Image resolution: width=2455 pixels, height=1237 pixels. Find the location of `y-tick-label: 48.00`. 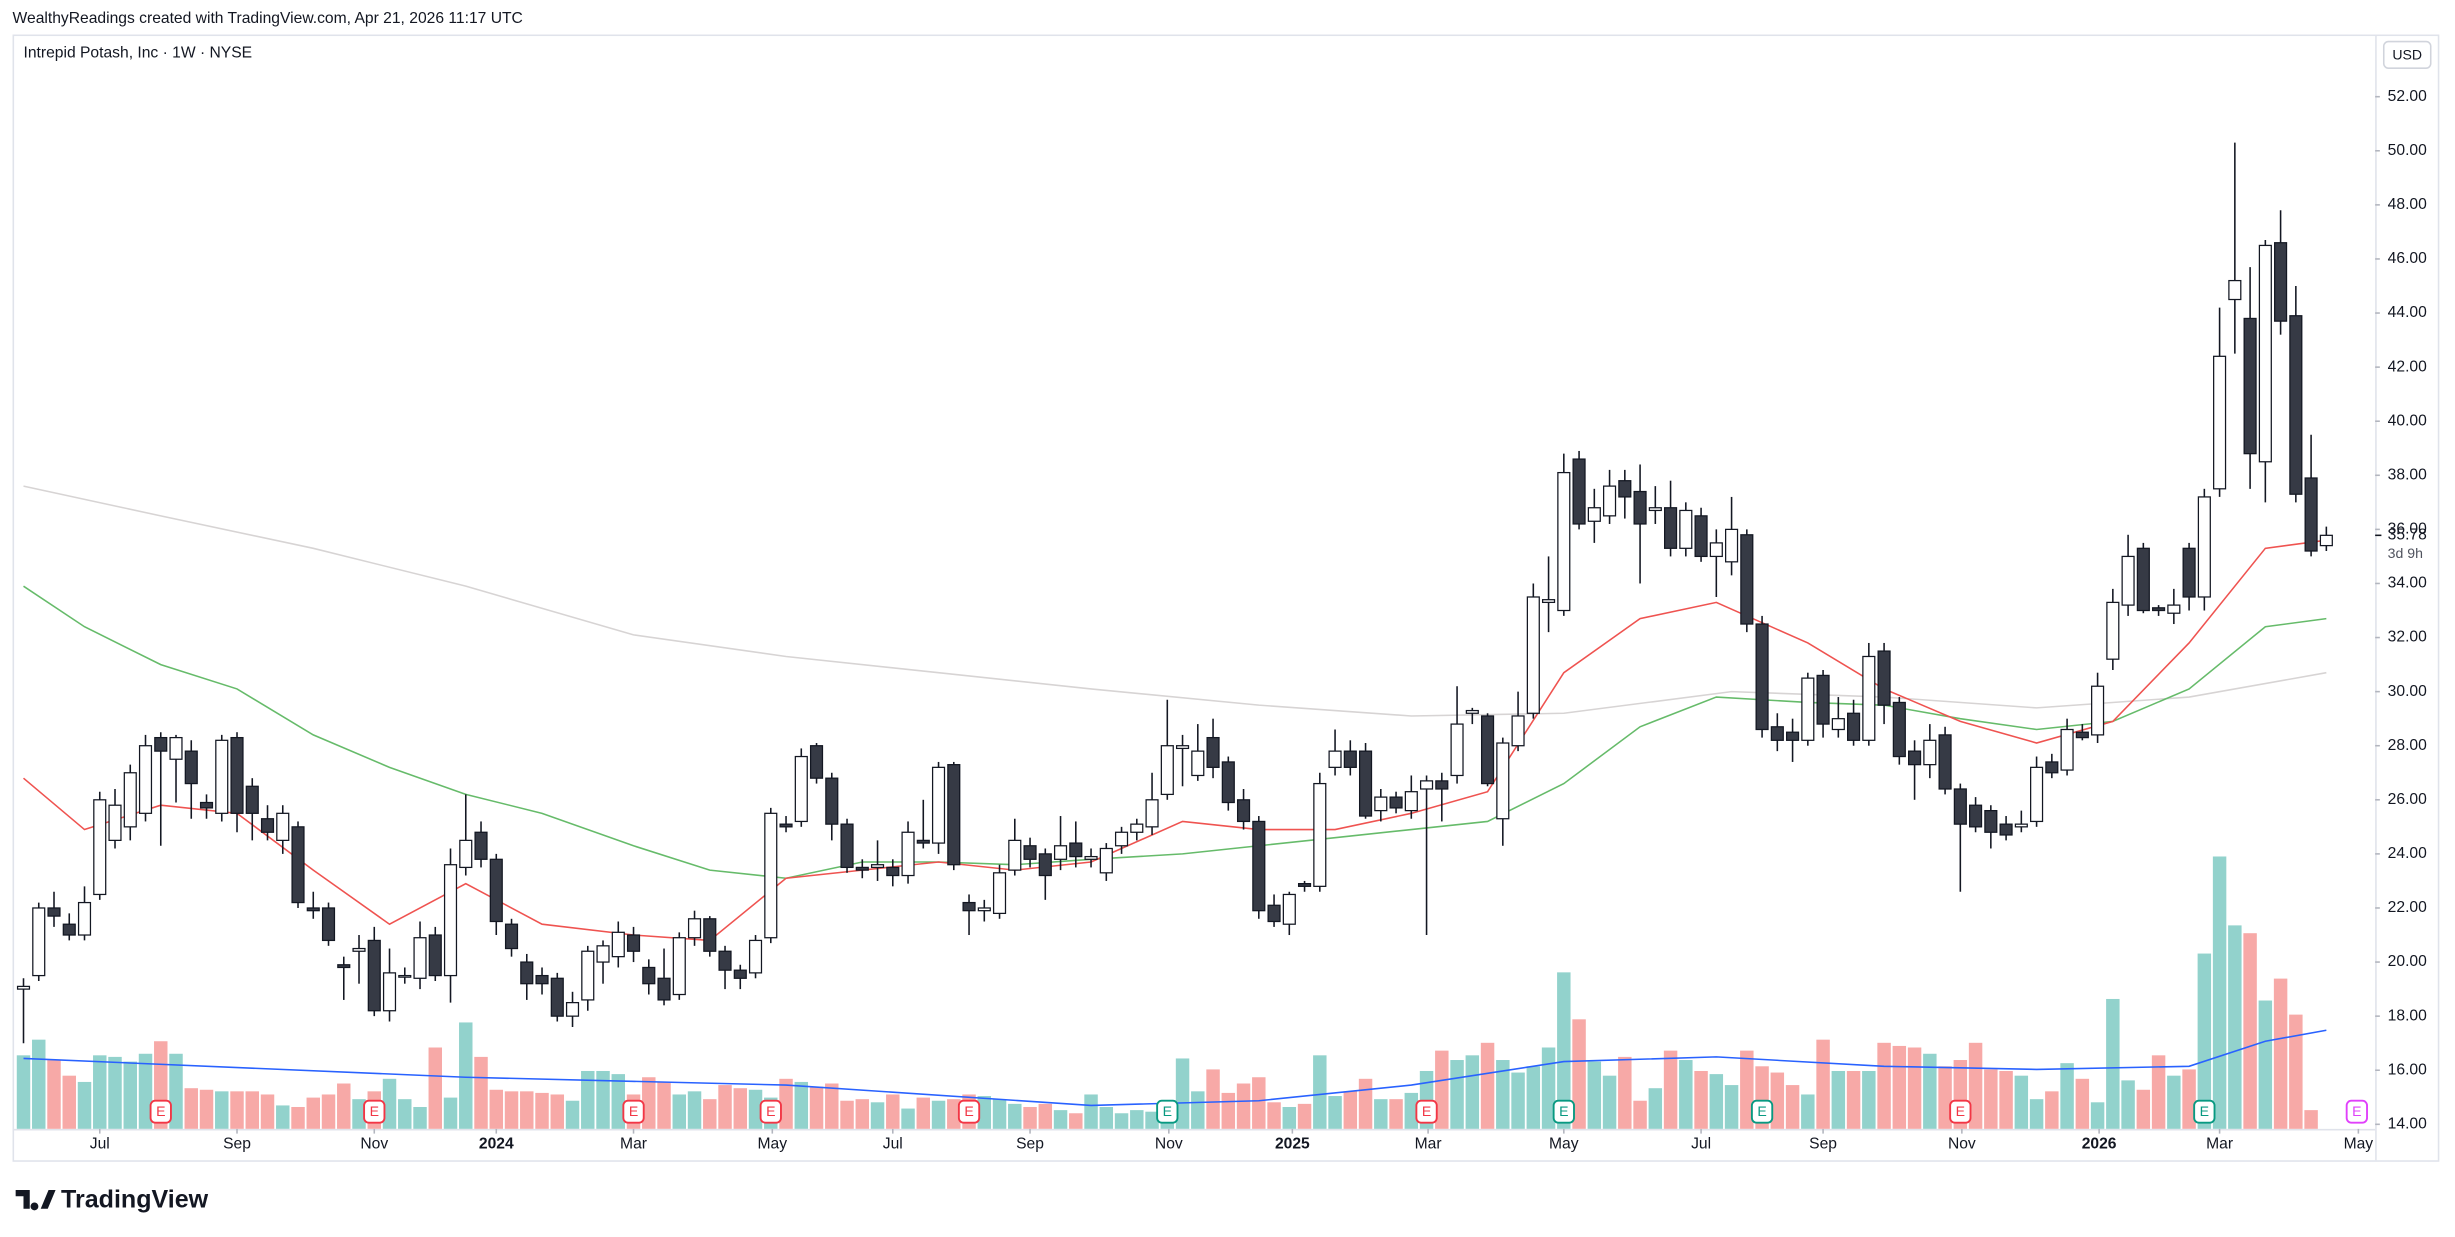

y-tick-label: 48.00 is located at coordinates (2407, 204).